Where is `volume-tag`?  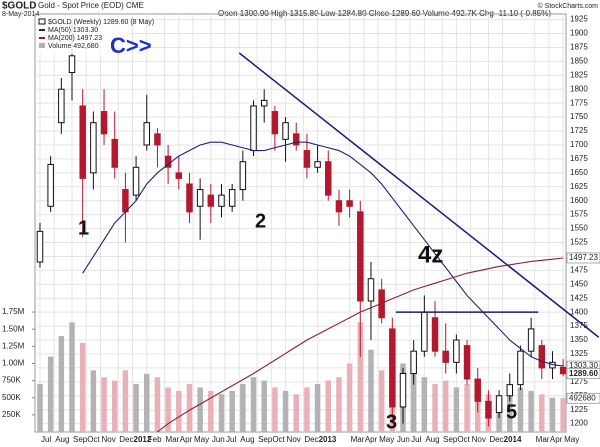
volume-tag is located at coordinates (583, 398).